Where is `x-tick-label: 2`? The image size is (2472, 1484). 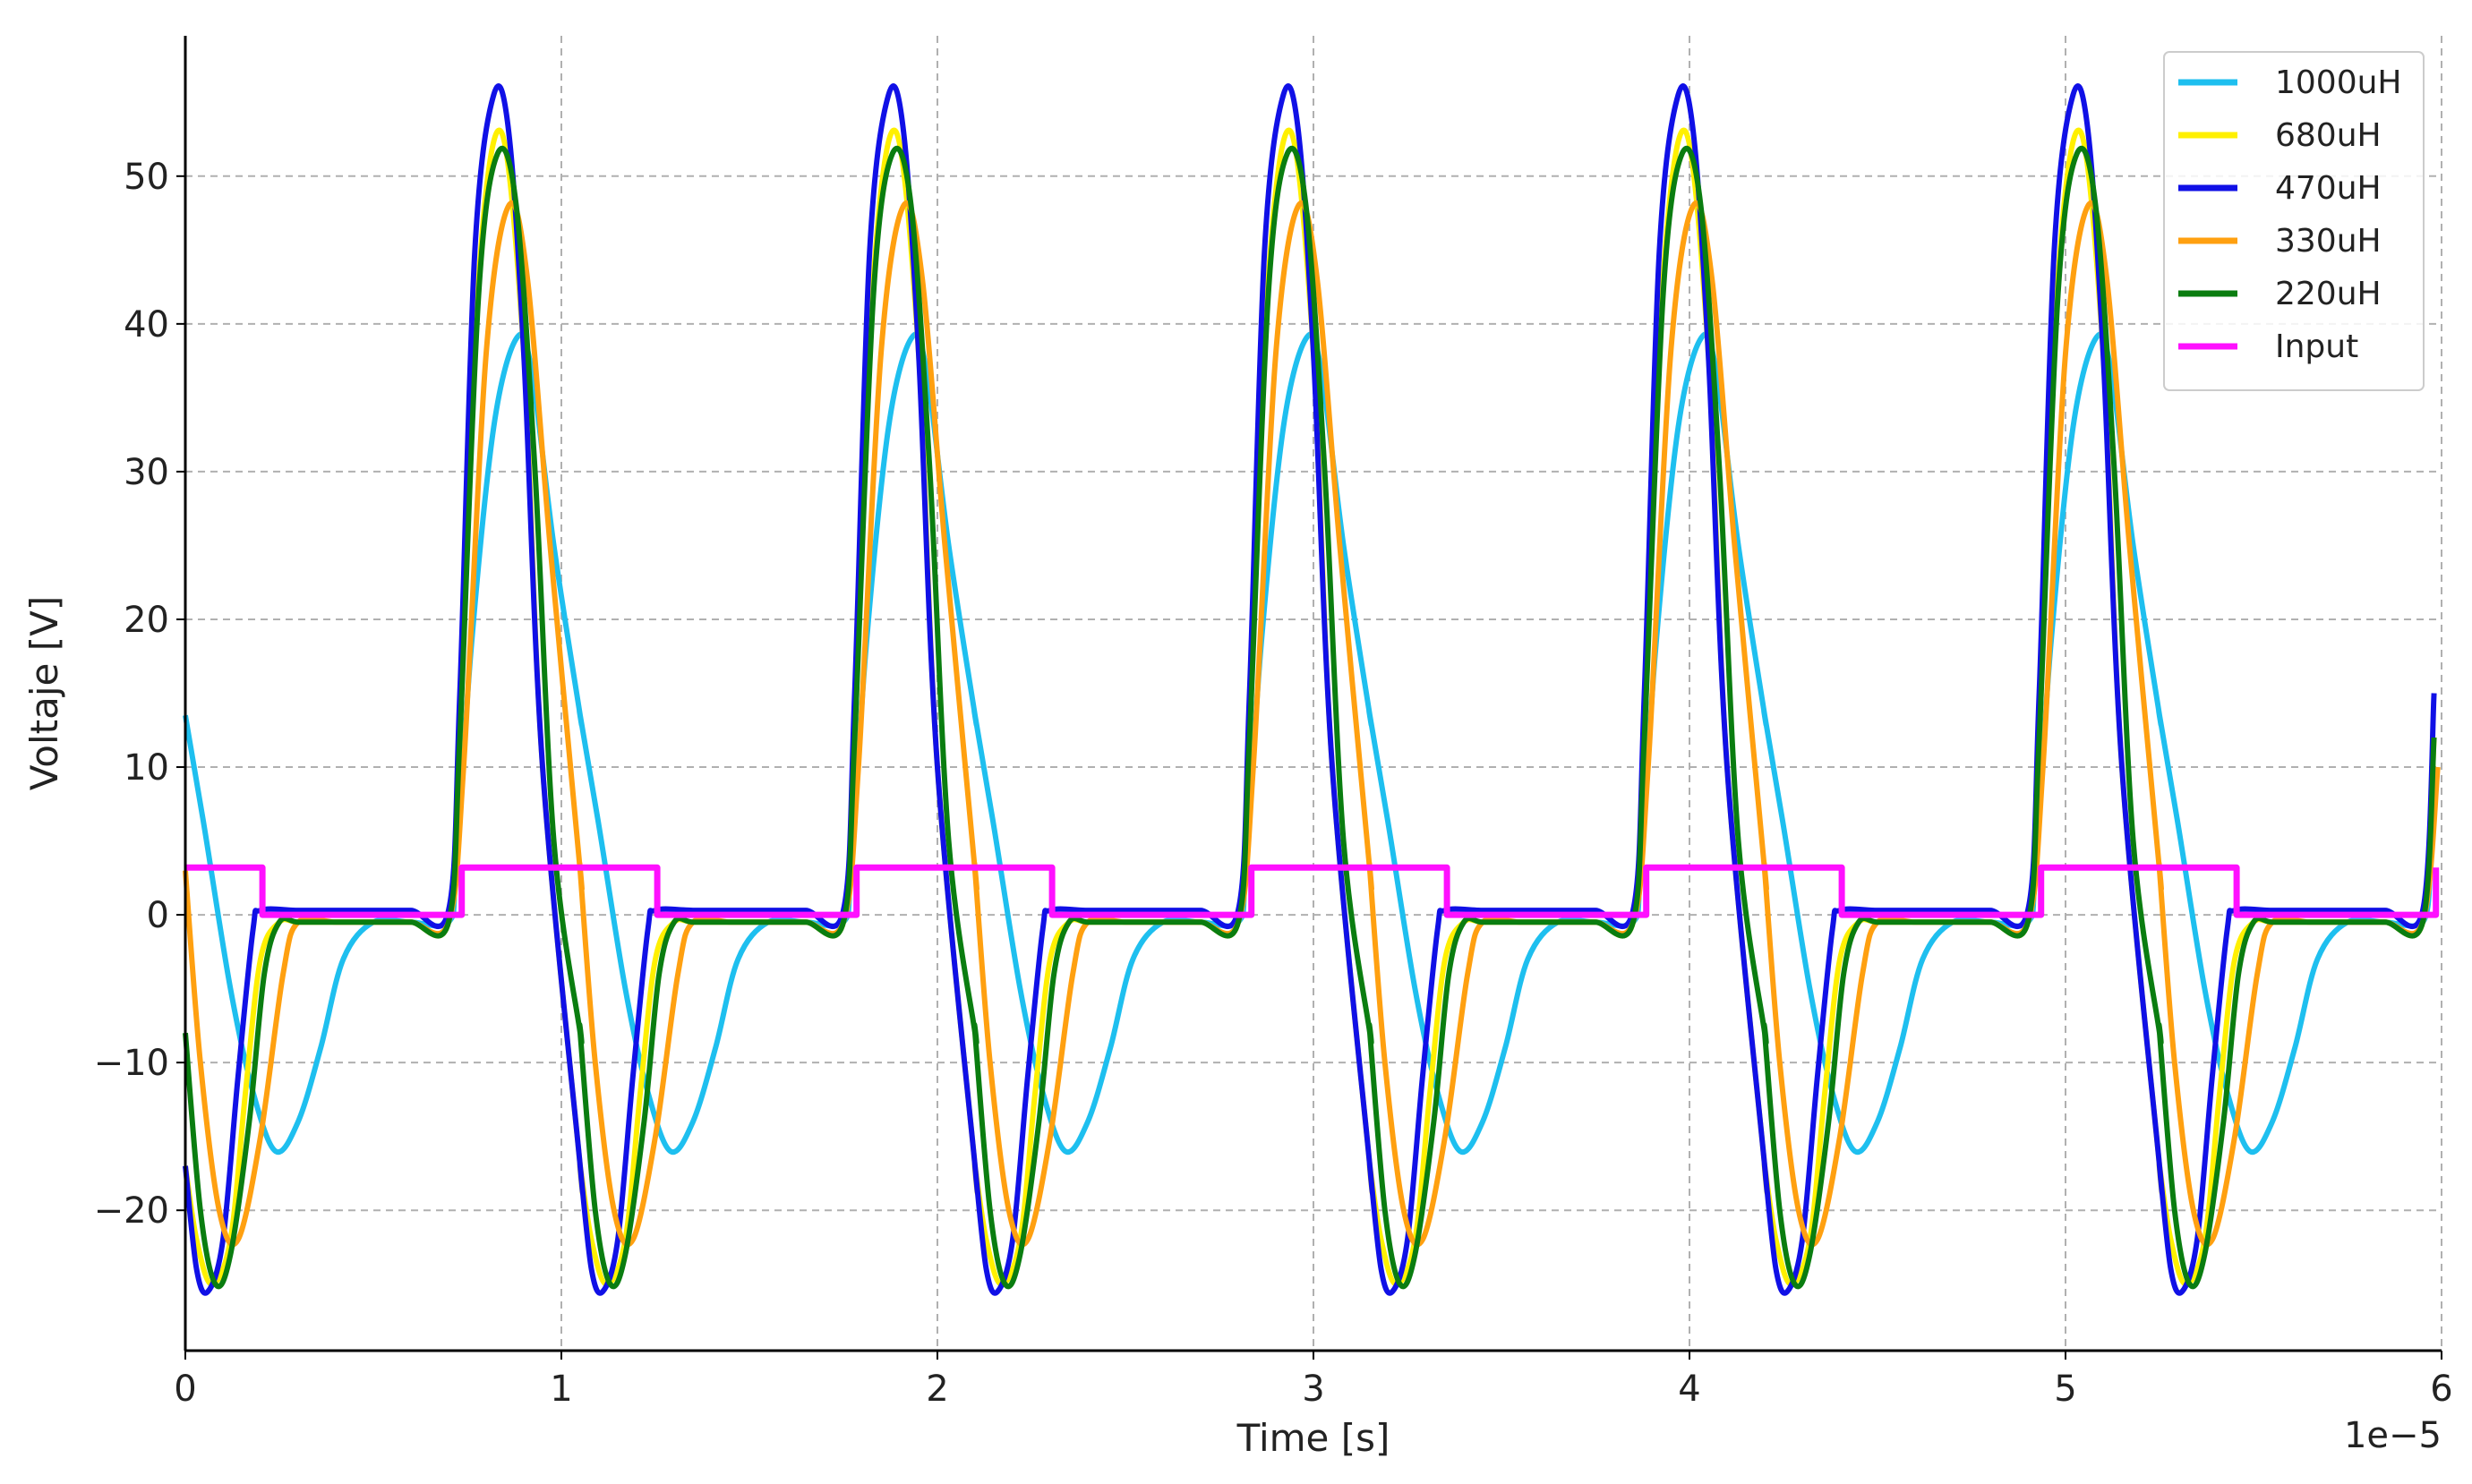
x-tick-label: 2 is located at coordinates (937, 1389).